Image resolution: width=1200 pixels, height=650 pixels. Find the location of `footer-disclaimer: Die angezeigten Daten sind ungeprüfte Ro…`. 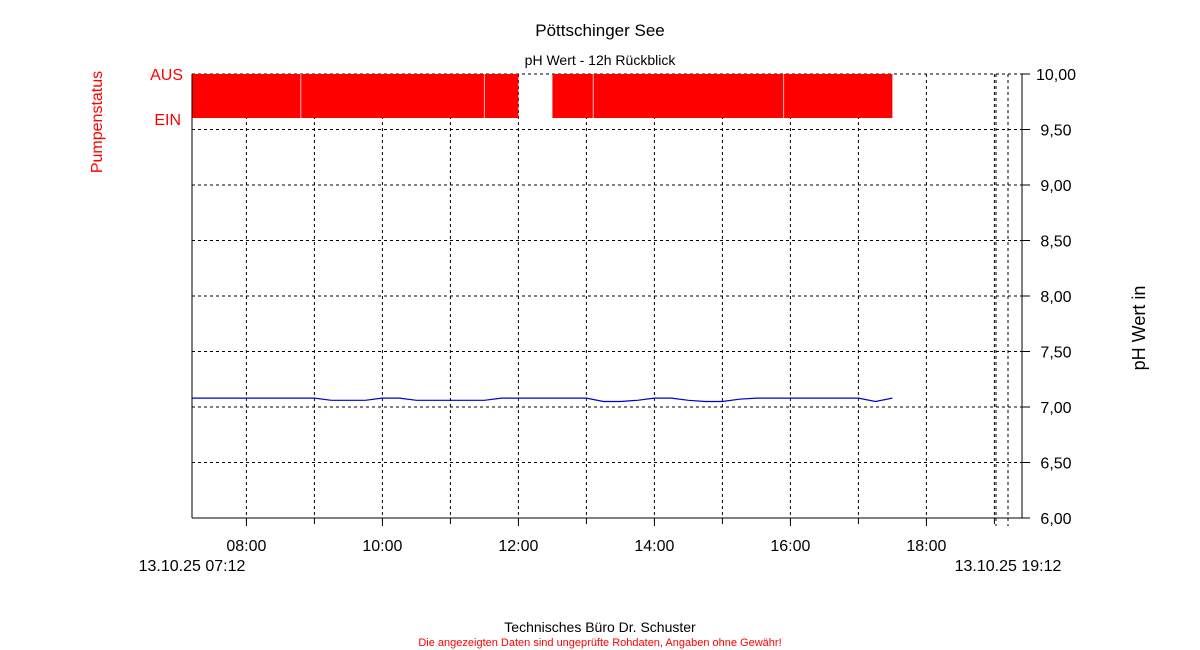

footer-disclaimer: Die angezeigten Daten sind ungeprüfte Ro… is located at coordinates (599, 643).